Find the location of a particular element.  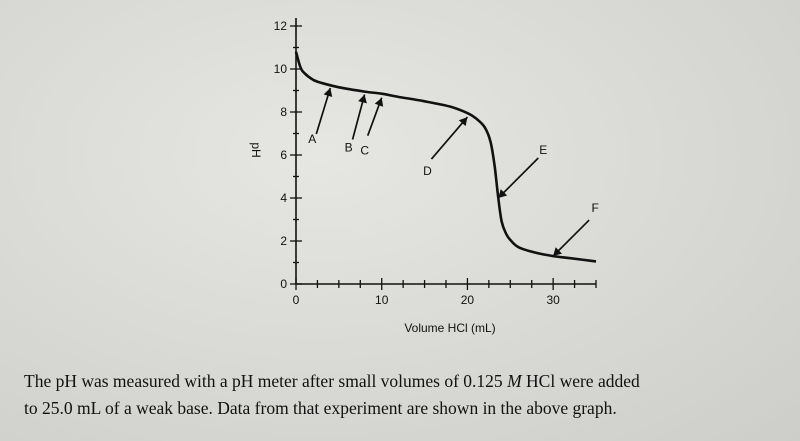

annotation-layer: A B C D E F is located at coordinates (453, 172).